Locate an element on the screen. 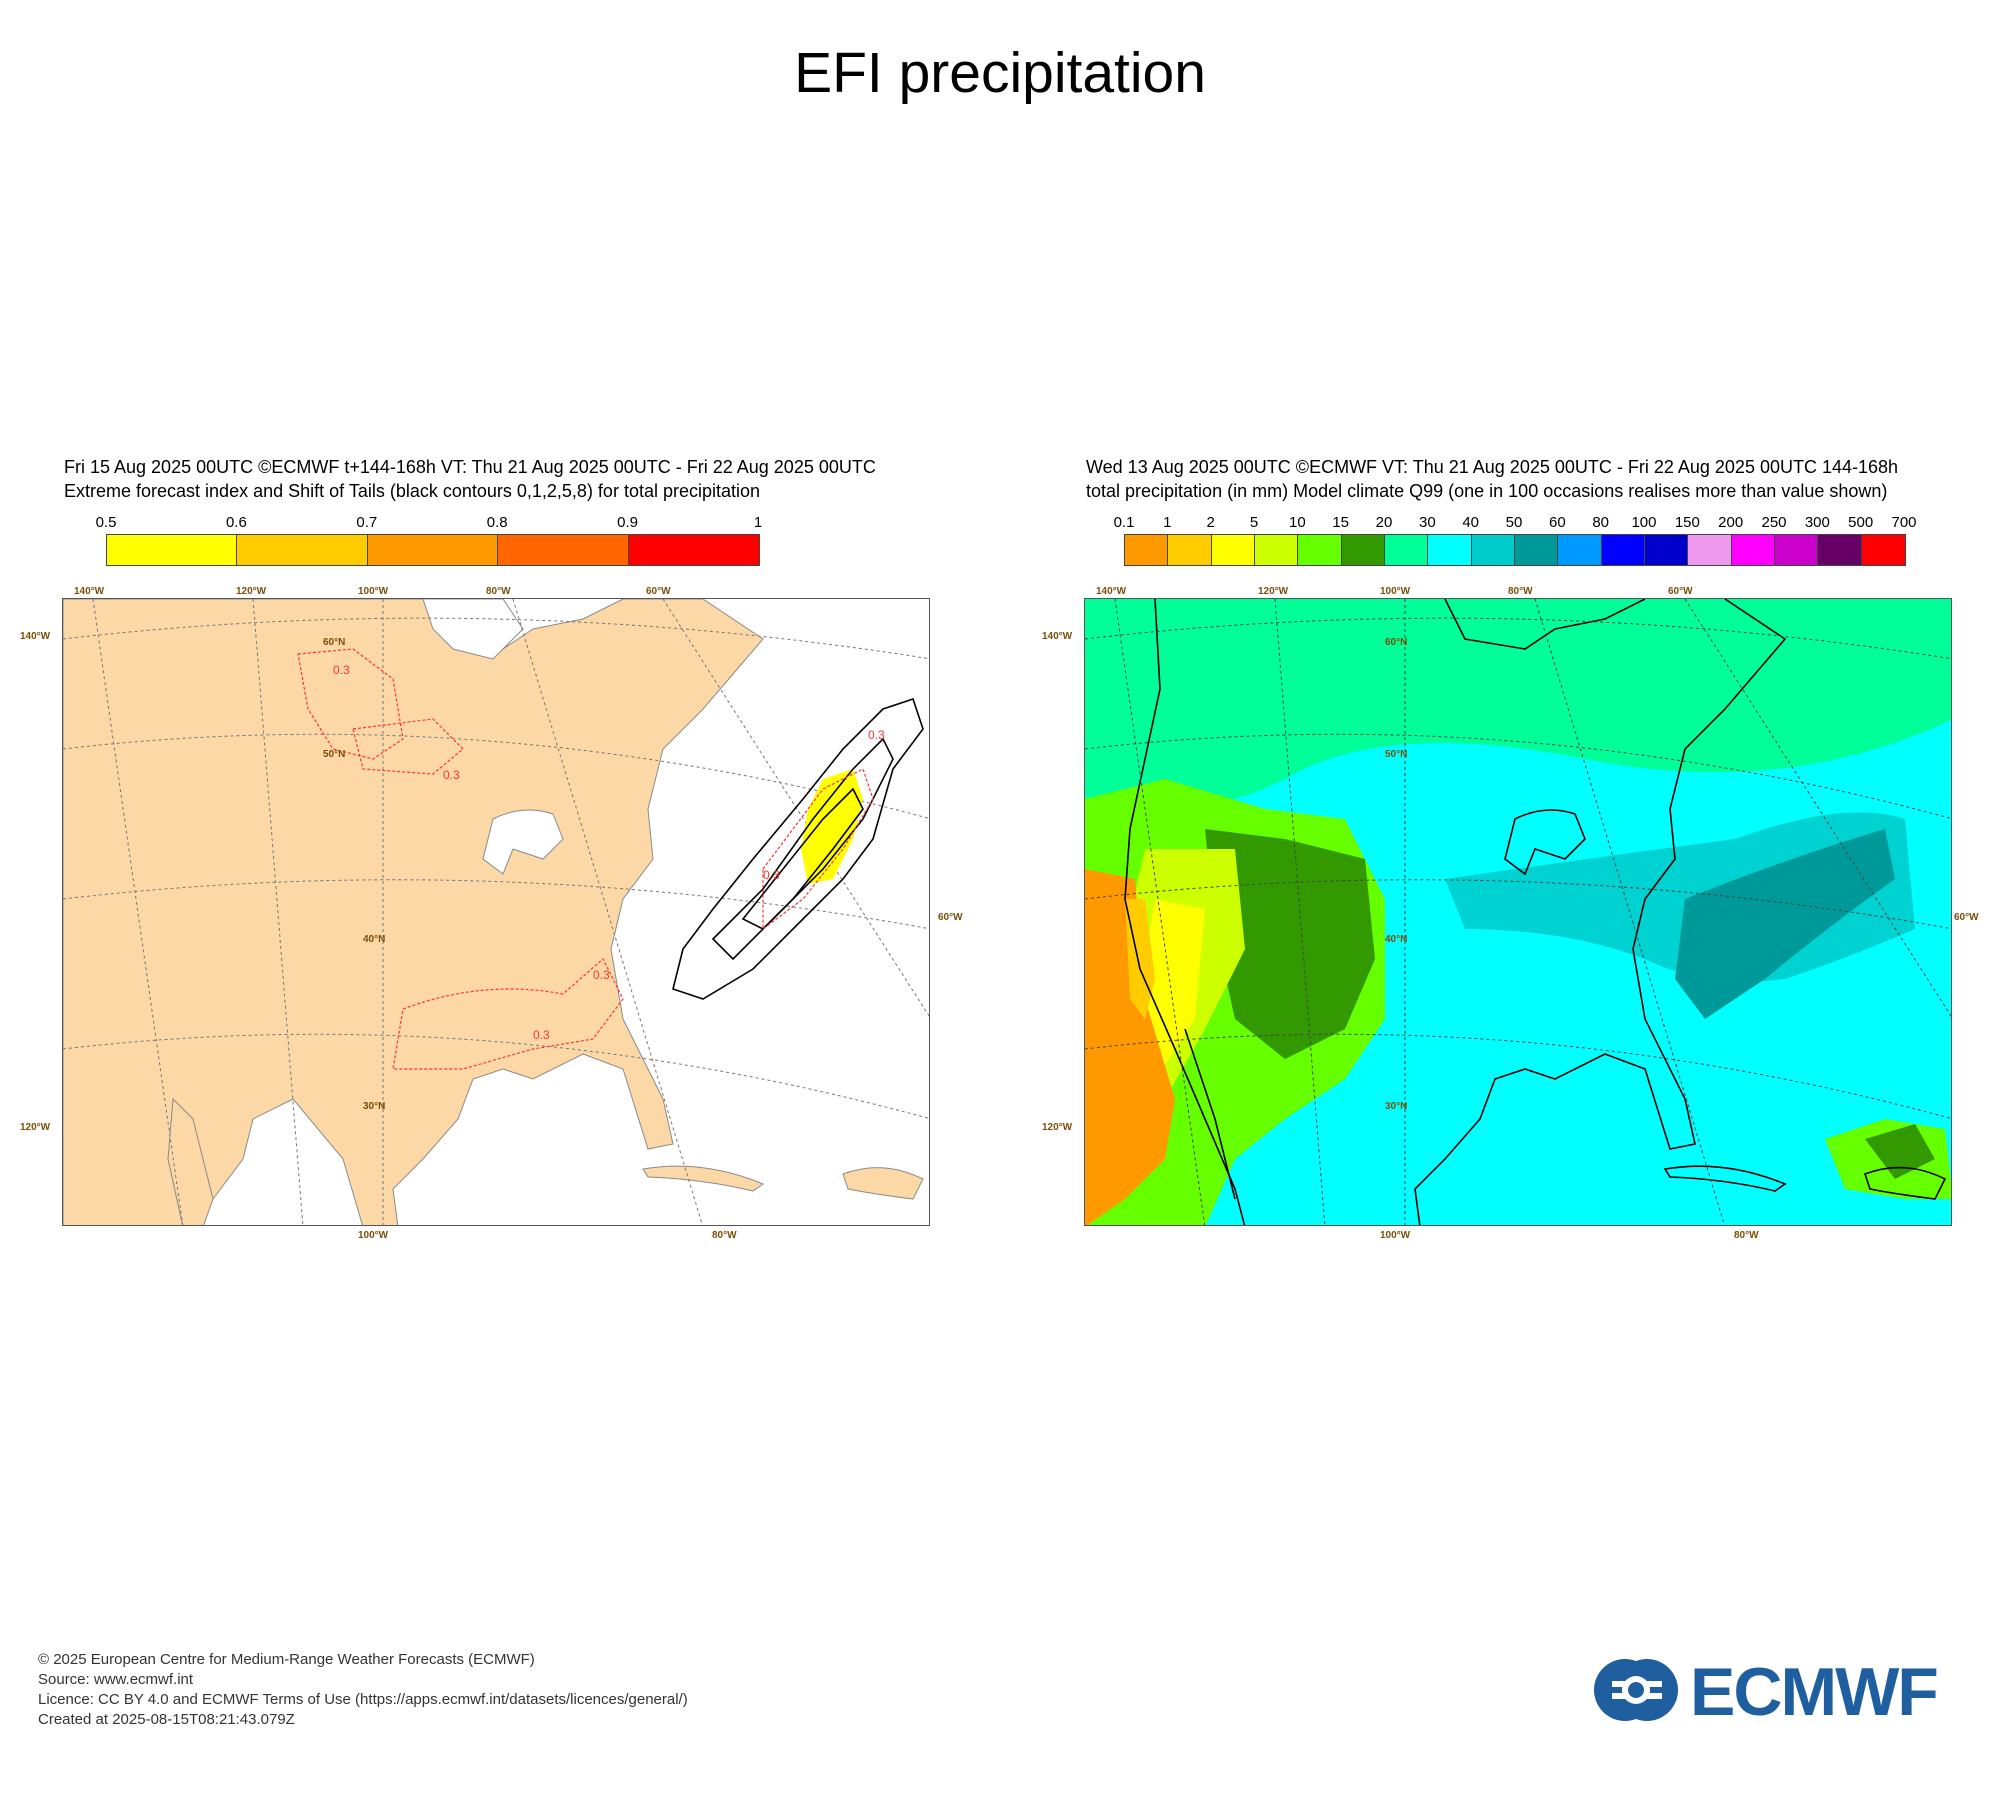 The width and height of the screenshot is (2000, 1800). q99-field-15-20-carib is located at coordinates (1900, 1151).